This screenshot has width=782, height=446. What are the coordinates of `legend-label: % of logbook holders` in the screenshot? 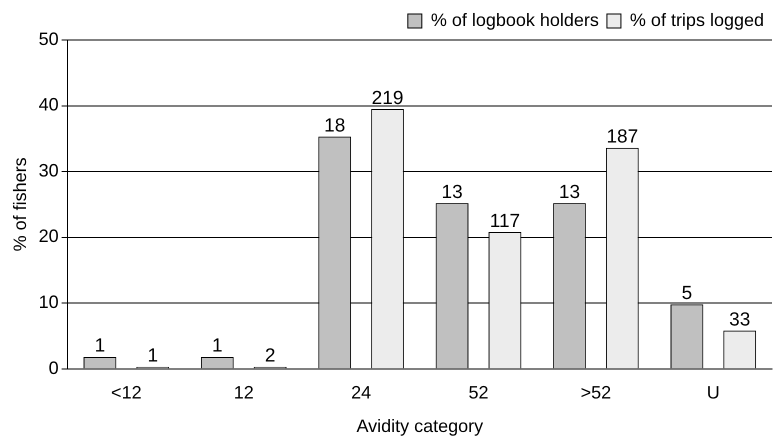 It's located at (514, 20).